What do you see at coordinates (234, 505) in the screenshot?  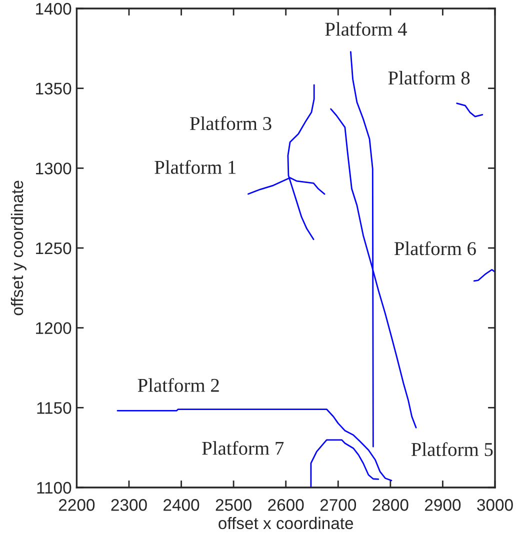 I see `x-tick-label: 2500` at bounding box center [234, 505].